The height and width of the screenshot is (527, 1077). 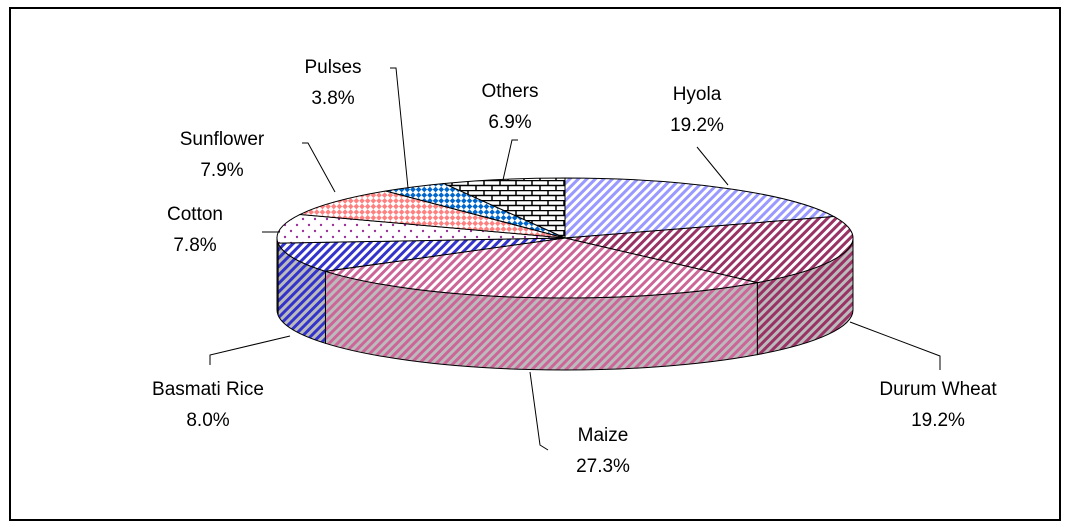 What do you see at coordinates (938, 389) in the screenshot?
I see `slice-label: Durum Wheat` at bounding box center [938, 389].